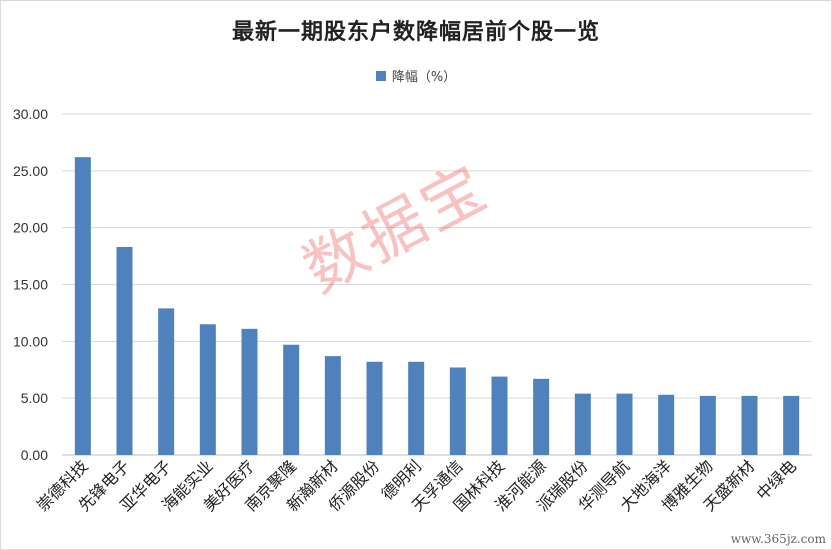 This screenshot has width=832, height=550. Describe the element at coordinates (778, 539) in the screenshot. I see `site-label: www.365jz.com` at that location.